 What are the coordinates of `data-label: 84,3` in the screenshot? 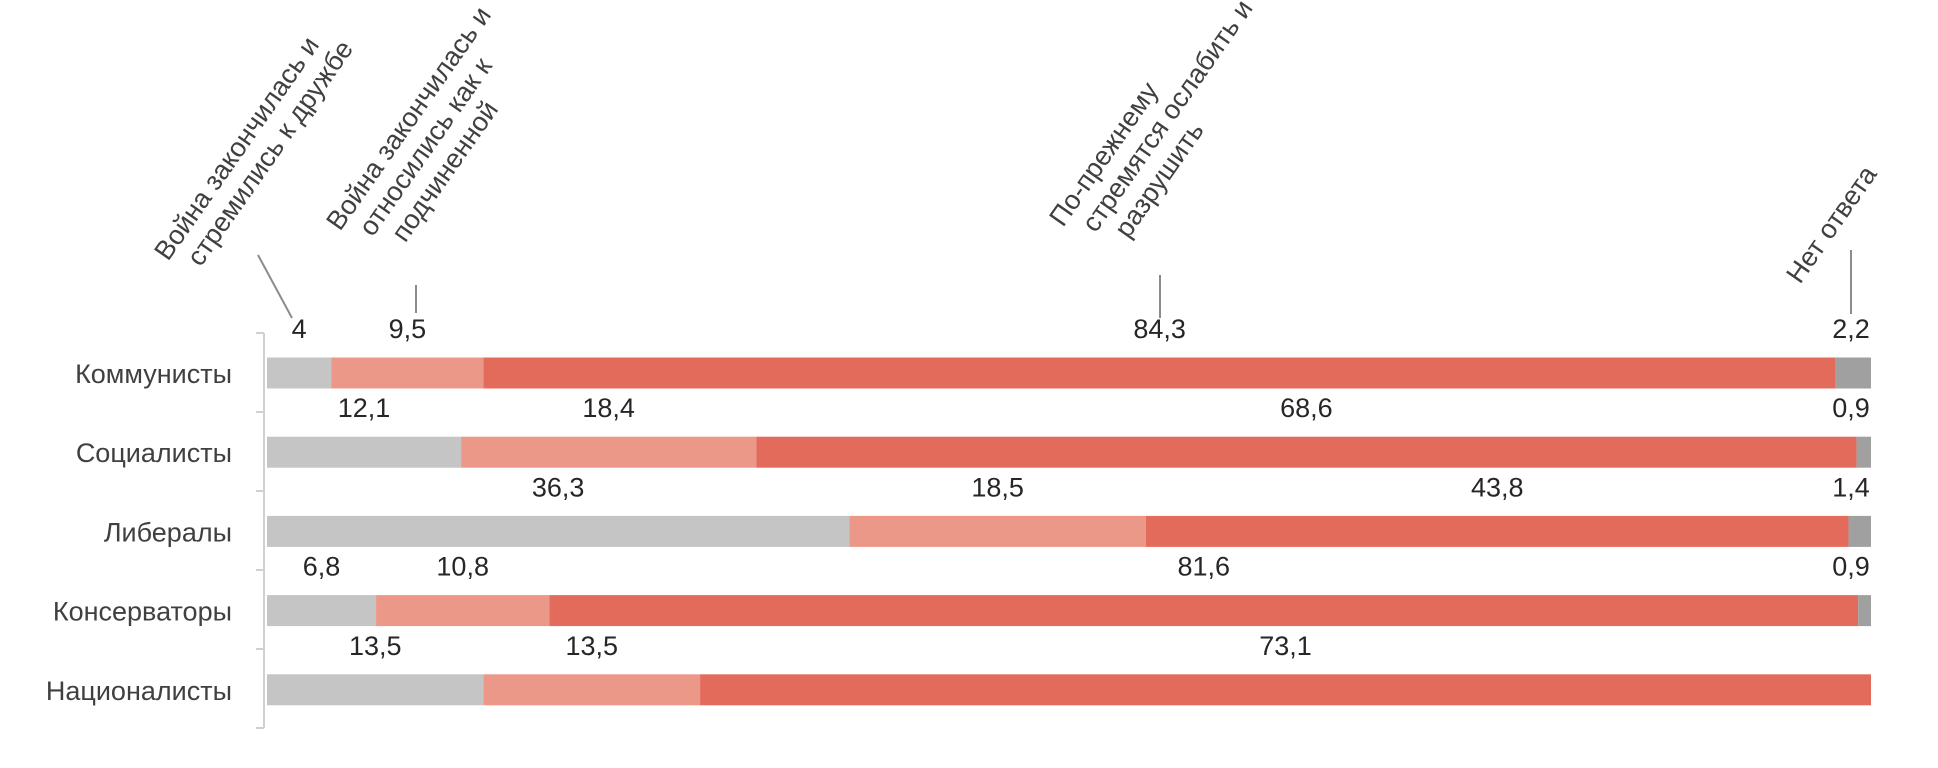 It's located at (1159, 329).